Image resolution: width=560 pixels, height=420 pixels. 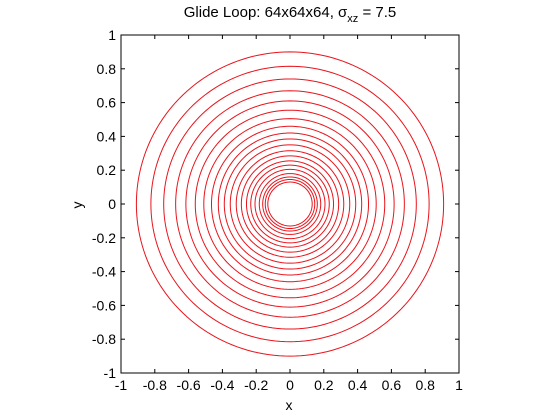 What do you see at coordinates (459, 385) in the screenshot?
I see `x-tick-label: 1` at bounding box center [459, 385].